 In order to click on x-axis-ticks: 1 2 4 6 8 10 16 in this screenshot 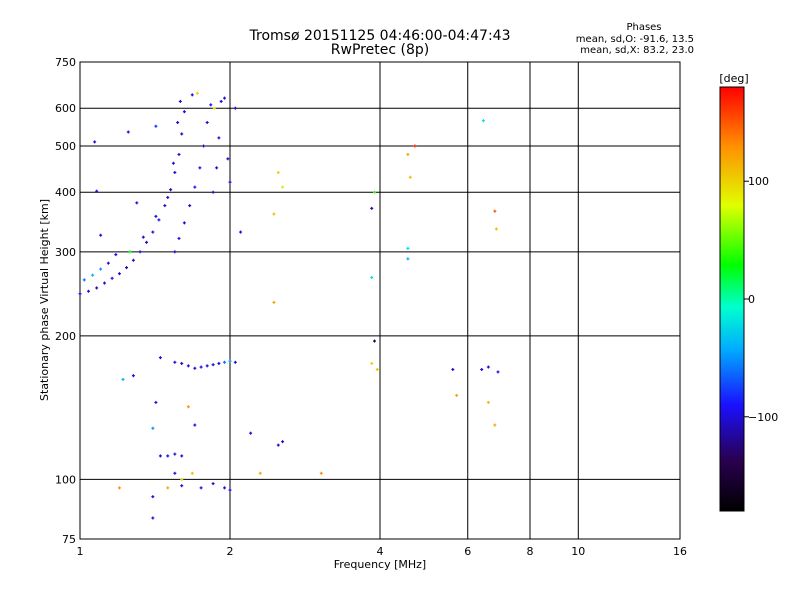, I will do `click(382, 551)`.